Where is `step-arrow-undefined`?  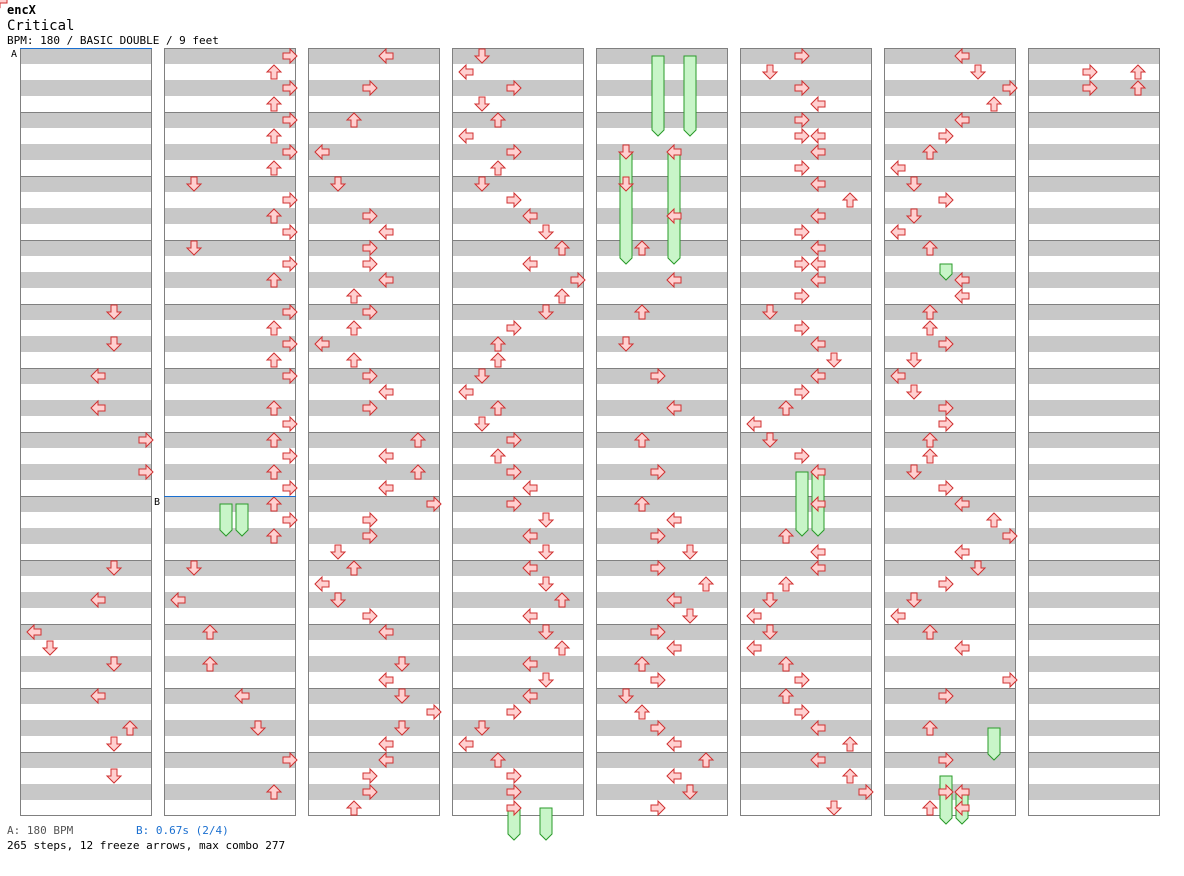 step-arrow-undefined is located at coordinates (4, 4).